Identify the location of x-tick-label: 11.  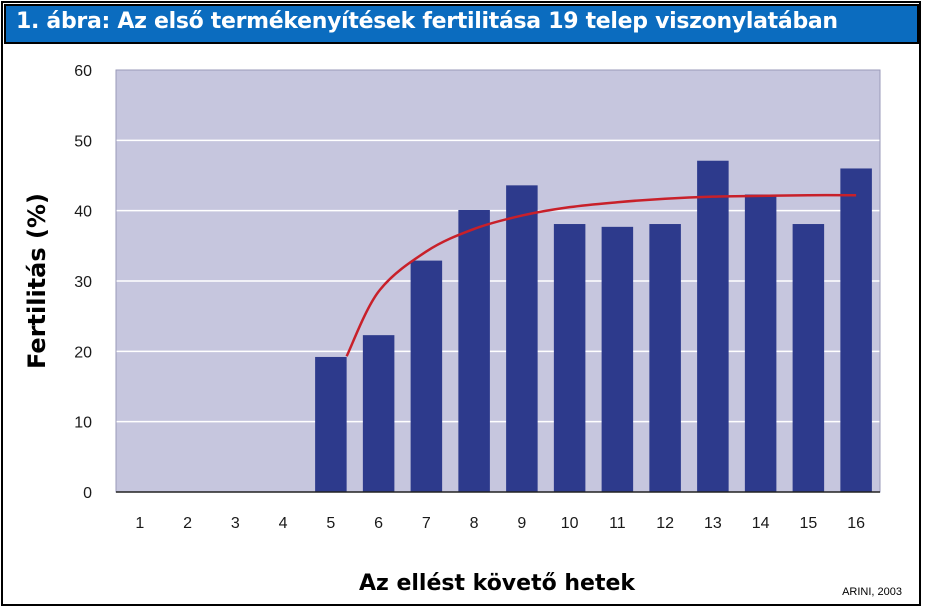
(617, 523).